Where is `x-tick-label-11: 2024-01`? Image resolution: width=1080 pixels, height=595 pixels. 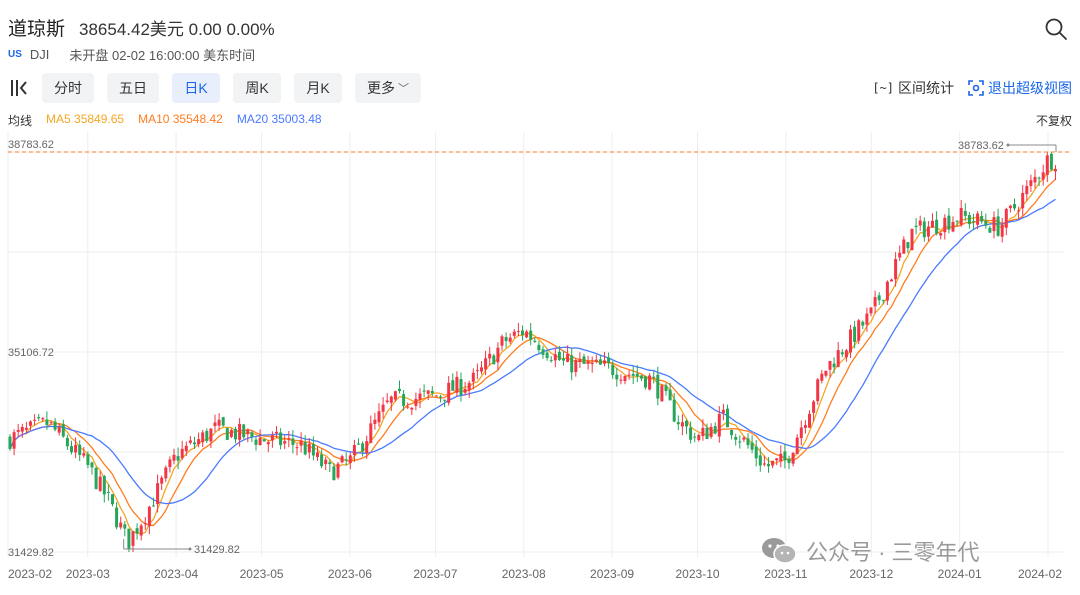
x-tick-label-11: 2024-01 is located at coordinates (960, 574).